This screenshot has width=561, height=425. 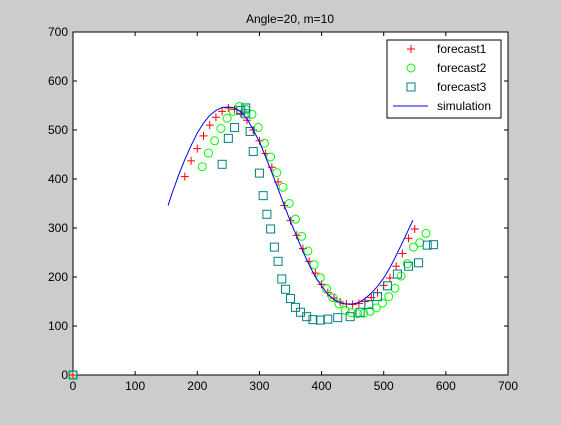 What do you see at coordinates (462, 87) in the screenshot?
I see `legend-label: forecast3` at bounding box center [462, 87].